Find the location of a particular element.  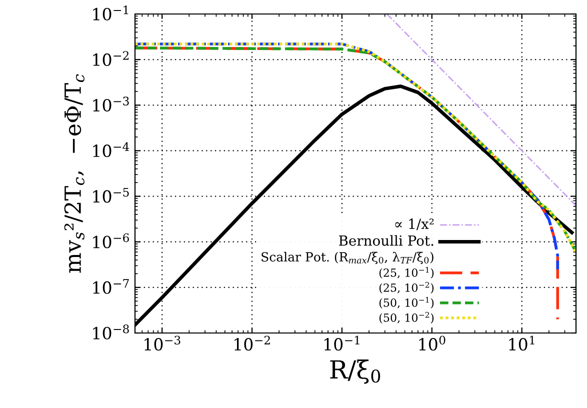

y-tick-label: 10$^{−7}$ is located at coordinates (111, 286).